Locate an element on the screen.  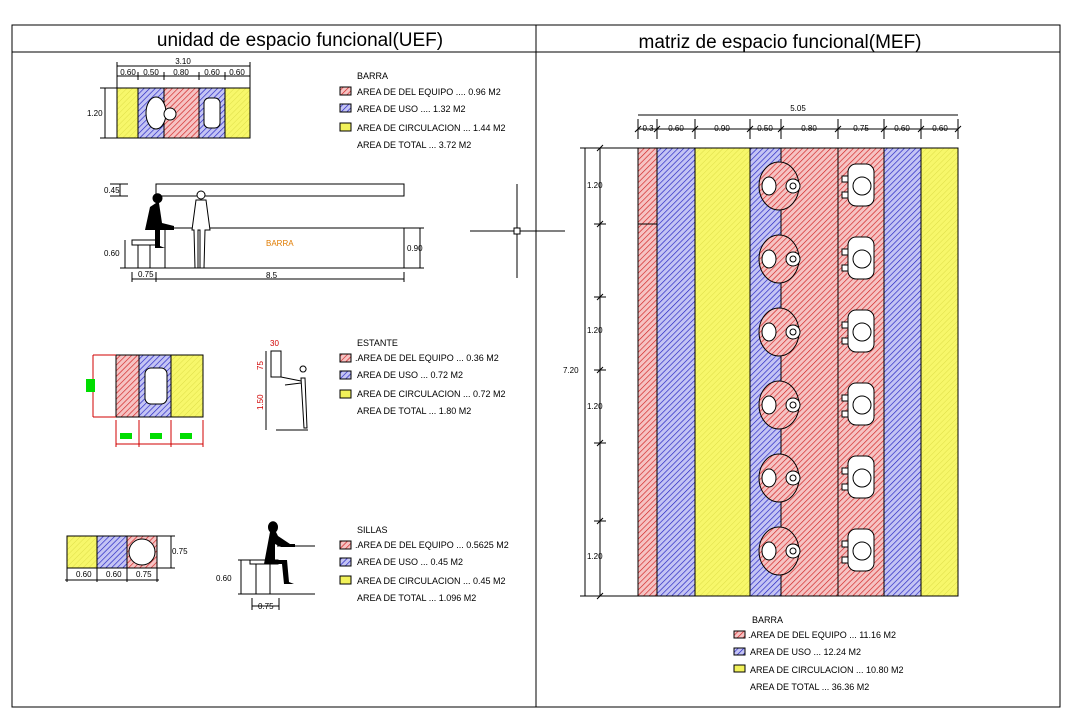
barra-elevation is located at coordinates (267, 232).